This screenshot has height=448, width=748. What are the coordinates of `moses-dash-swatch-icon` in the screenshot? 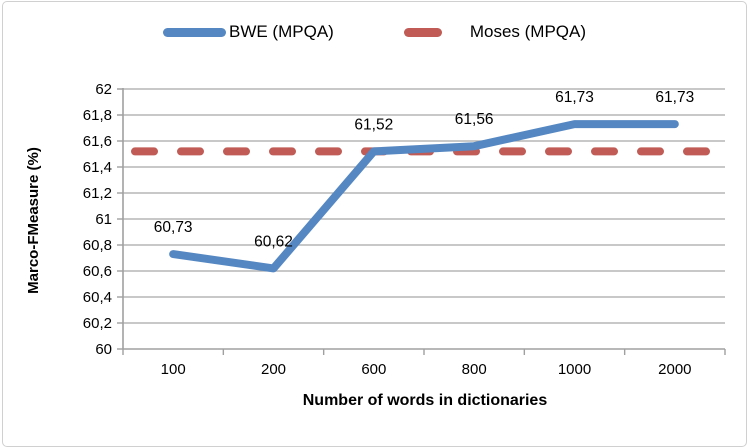 It's located at (422, 32).